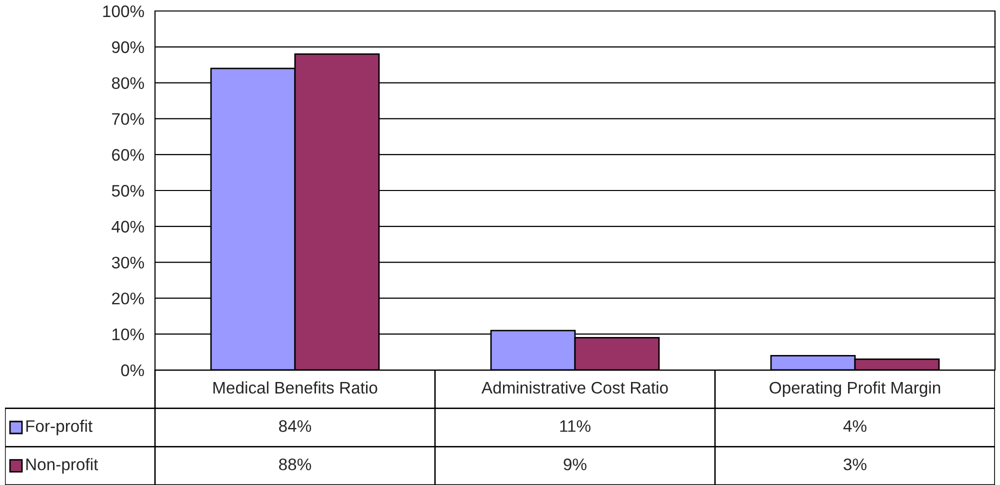 The width and height of the screenshot is (1000, 485). What do you see at coordinates (128, 226) in the screenshot?
I see `y-tick-label: 40%` at bounding box center [128, 226].